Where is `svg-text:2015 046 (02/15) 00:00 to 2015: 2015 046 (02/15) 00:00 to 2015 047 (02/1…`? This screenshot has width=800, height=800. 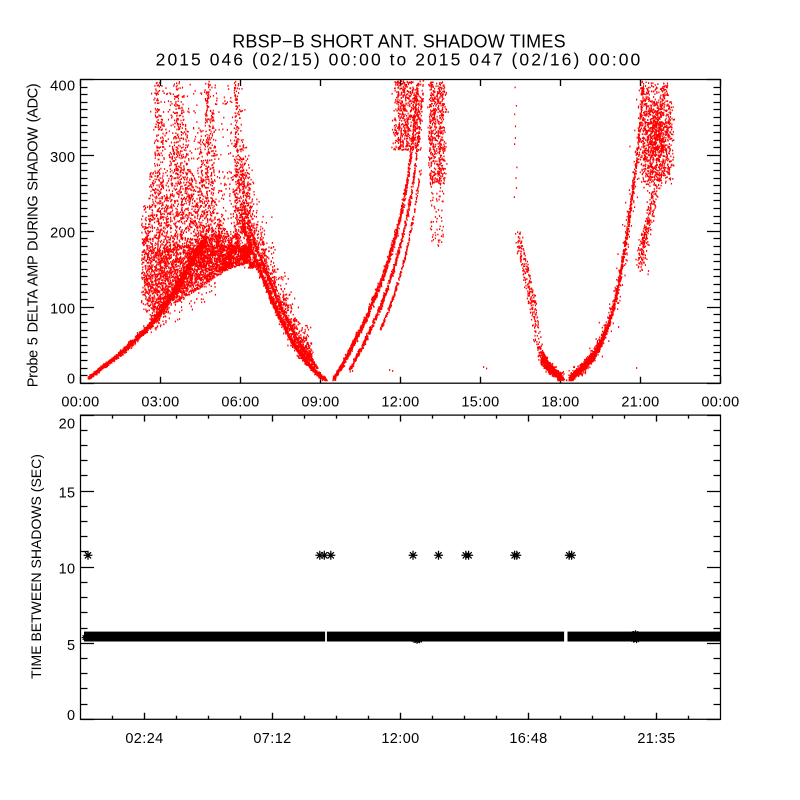
svg-text:2015 046 (02/15) 00:00 to 2015: 2015 046 (02/15) 00:00 to 2015 047 (02/1… is located at coordinates (399, 60).